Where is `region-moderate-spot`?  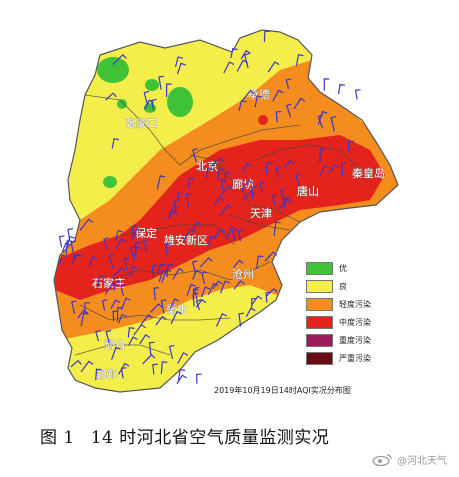
region-moderate-spot is located at coordinates (263, 120).